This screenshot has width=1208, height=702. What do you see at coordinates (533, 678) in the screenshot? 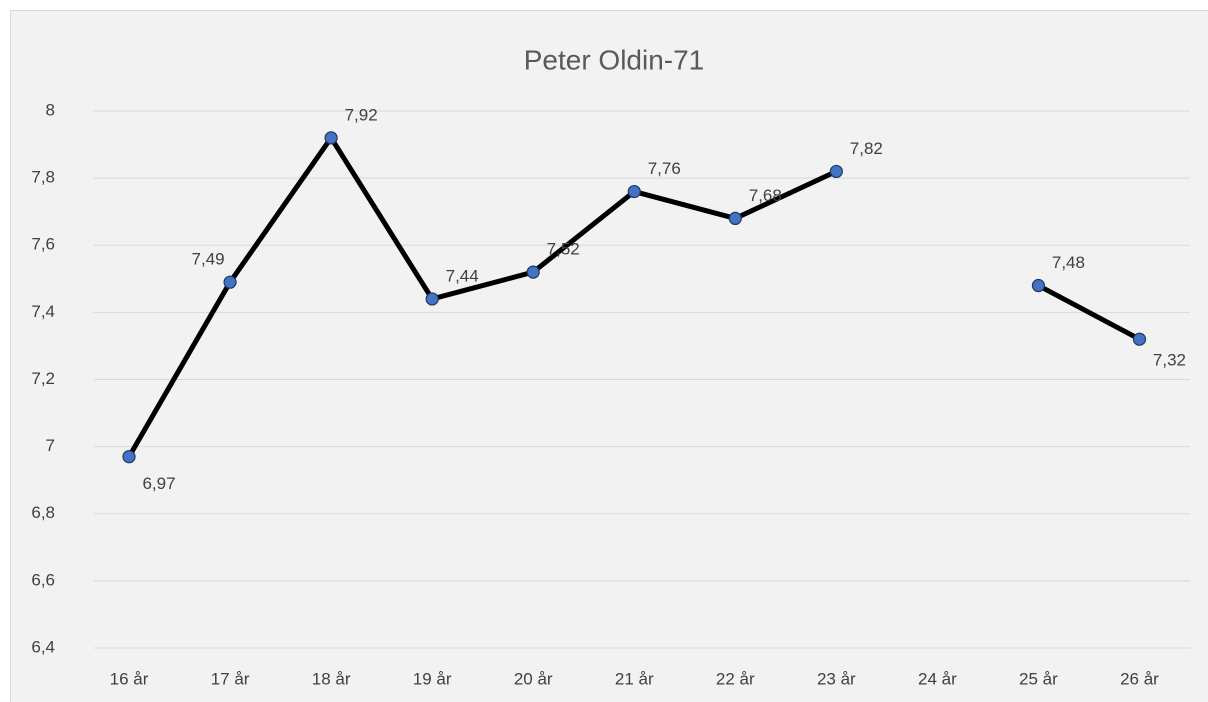
I see `x-tick-label: 20 år` at bounding box center [533, 678].